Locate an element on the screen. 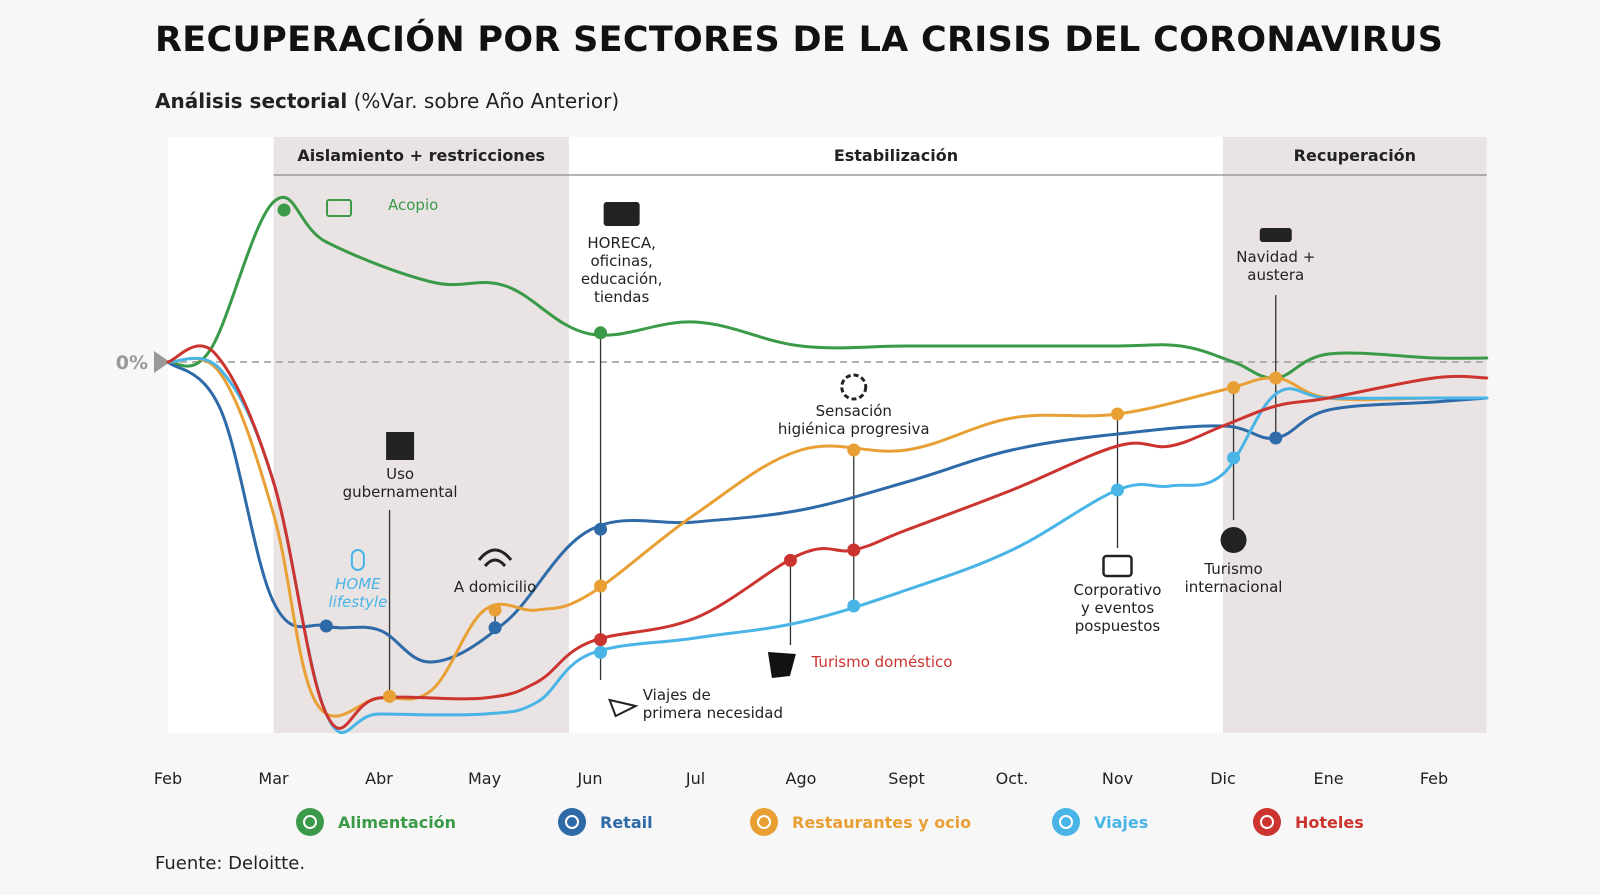 This screenshot has height=895, width=1600. mouse-icon is located at coordinates (357, 560).